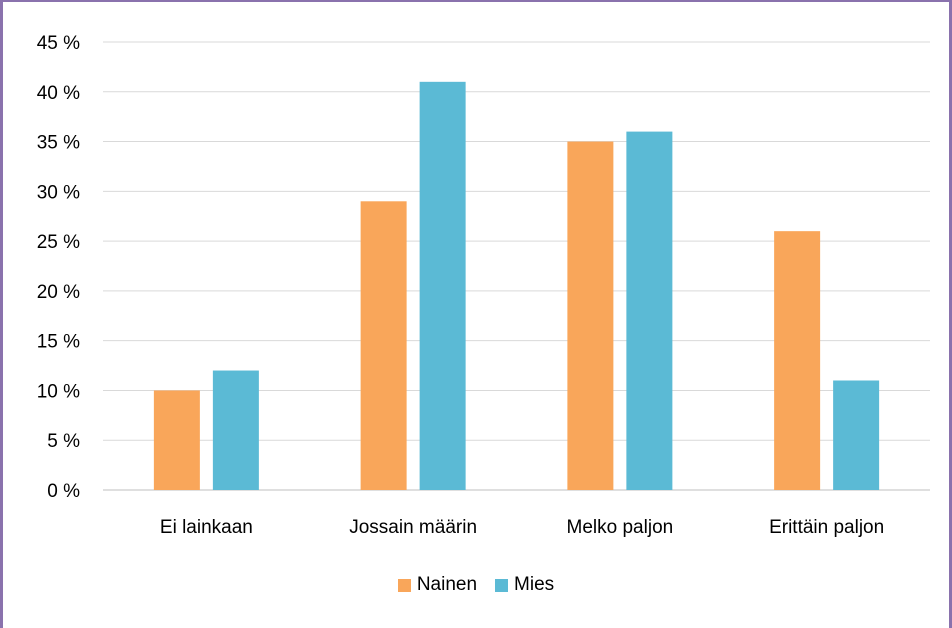 The width and height of the screenshot is (952, 628). I want to click on legend-item-mies: Mies, so click(524, 585).